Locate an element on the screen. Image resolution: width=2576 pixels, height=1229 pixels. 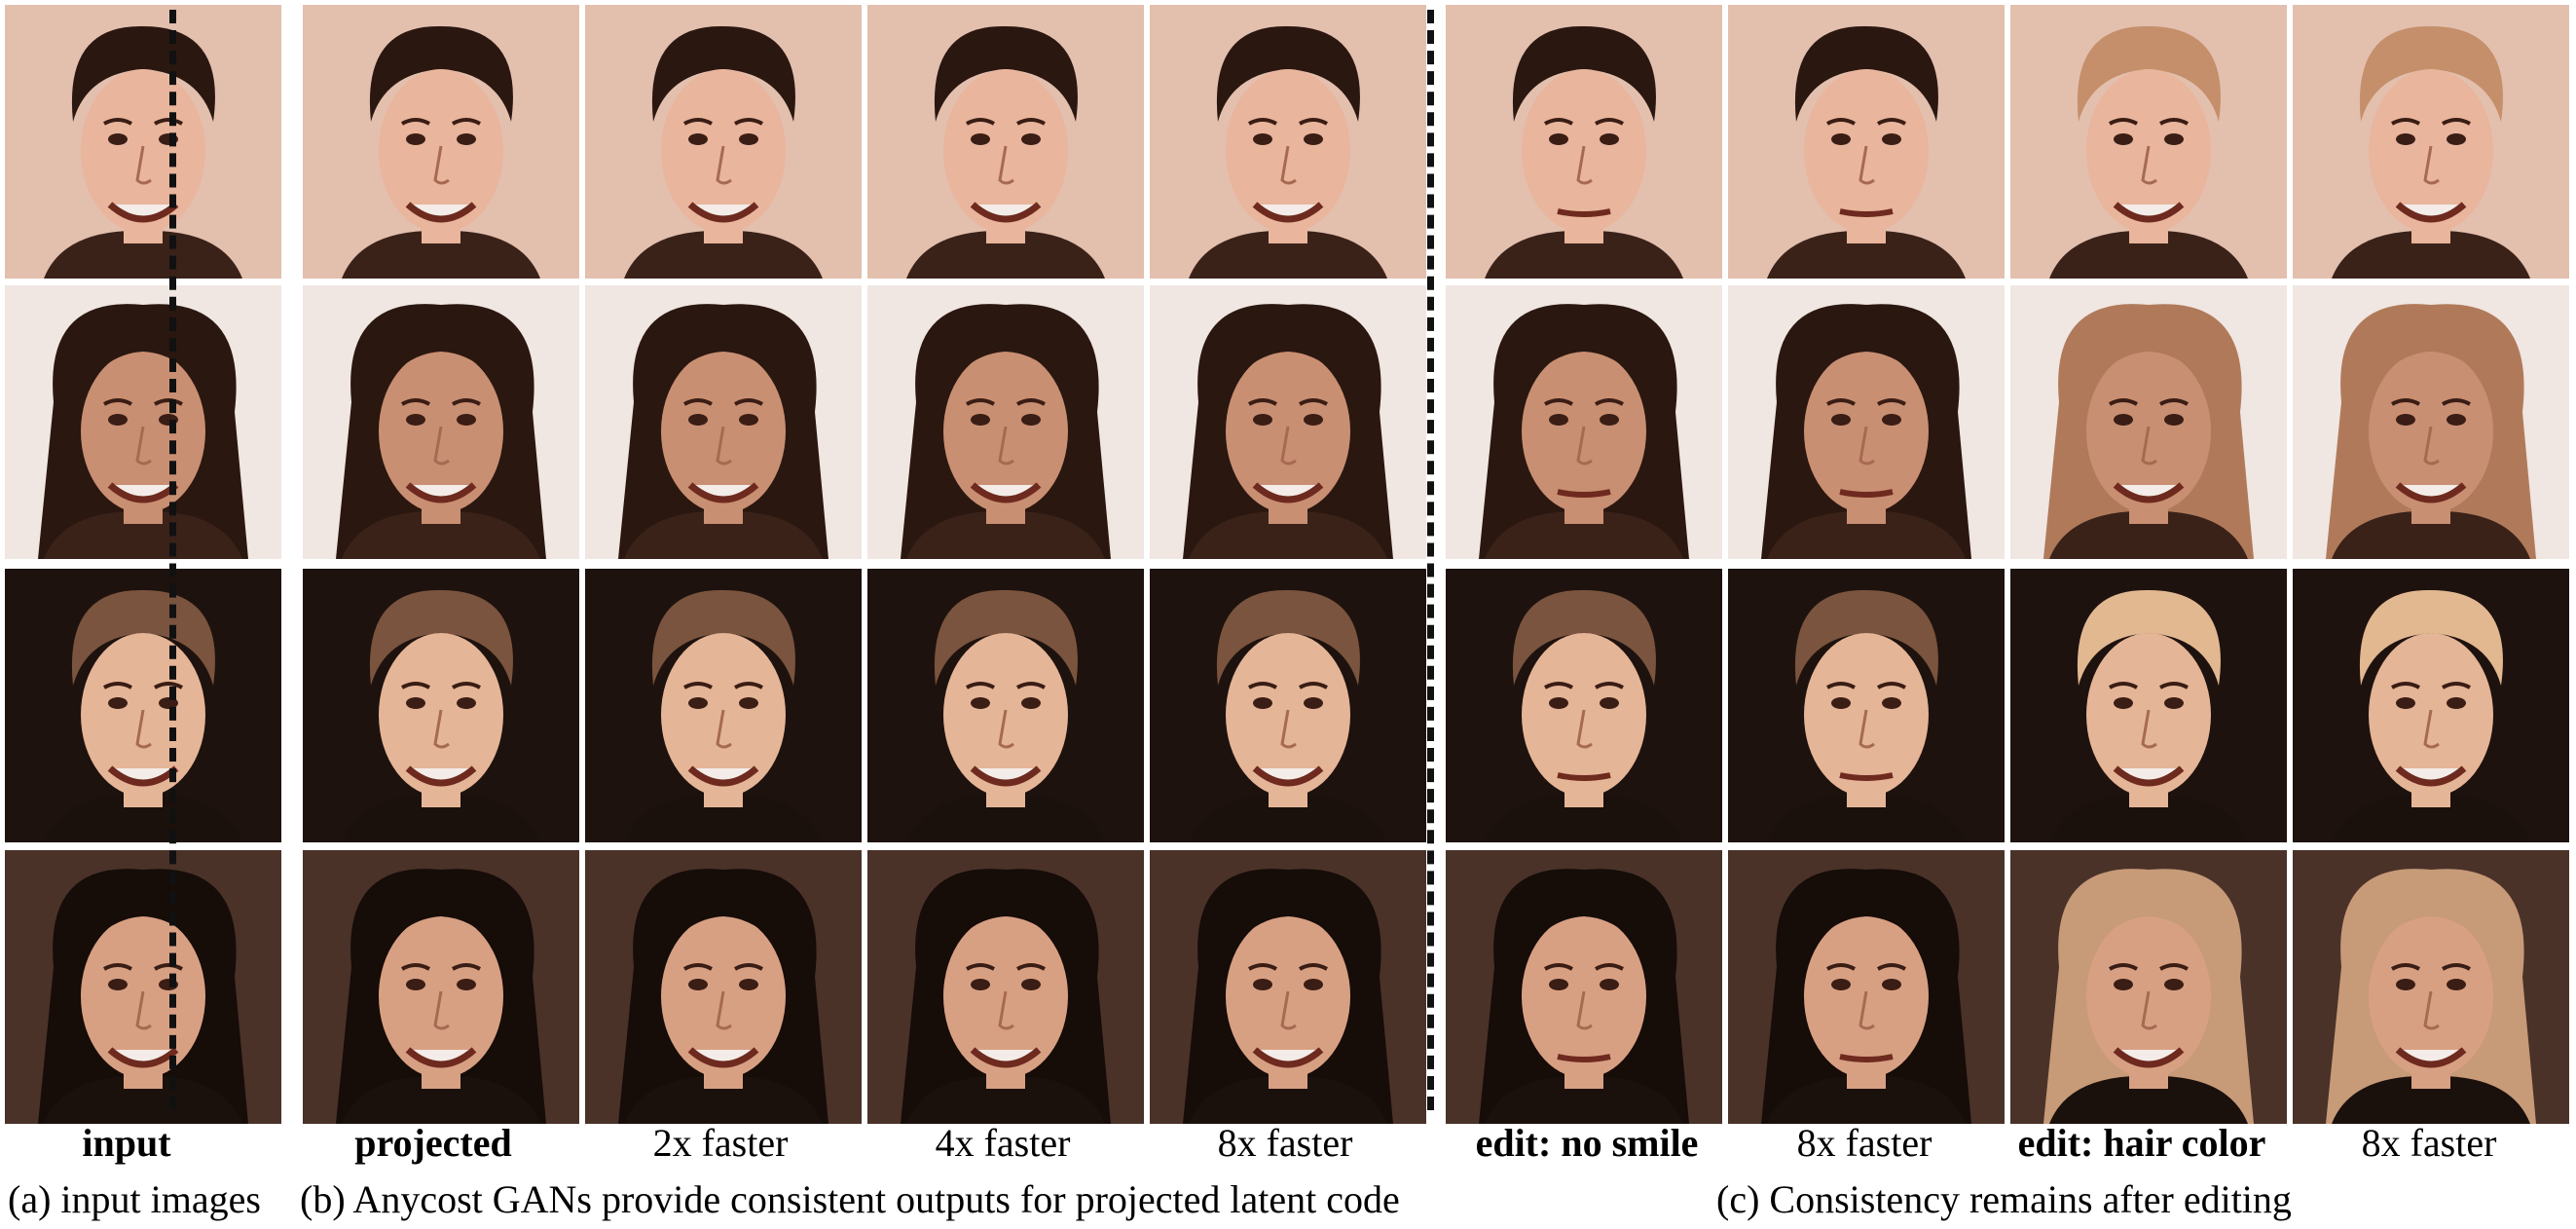
face-image-4x-faster-row2 is located at coordinates (1005, 422).